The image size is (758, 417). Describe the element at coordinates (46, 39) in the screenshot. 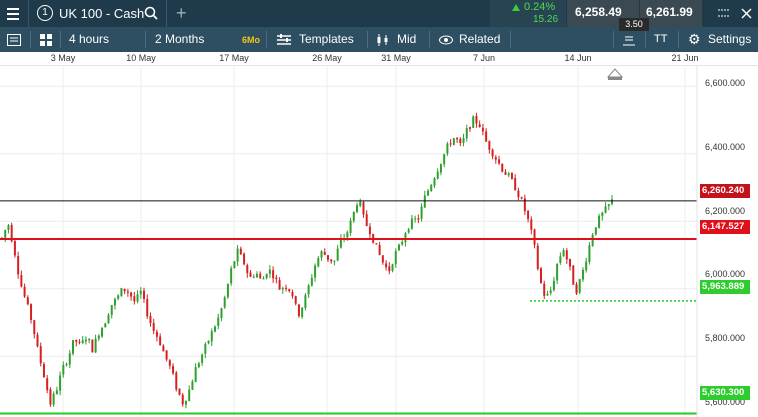

I see `layout-grid-icon` at that location.